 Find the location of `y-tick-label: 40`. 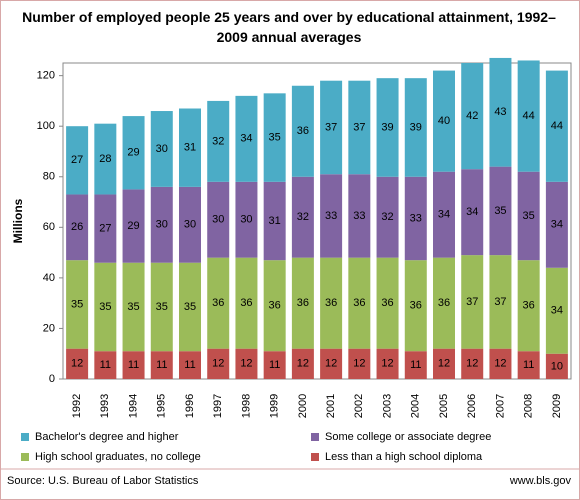

y-tick-label: 40 is located at coordinates (49, 278).